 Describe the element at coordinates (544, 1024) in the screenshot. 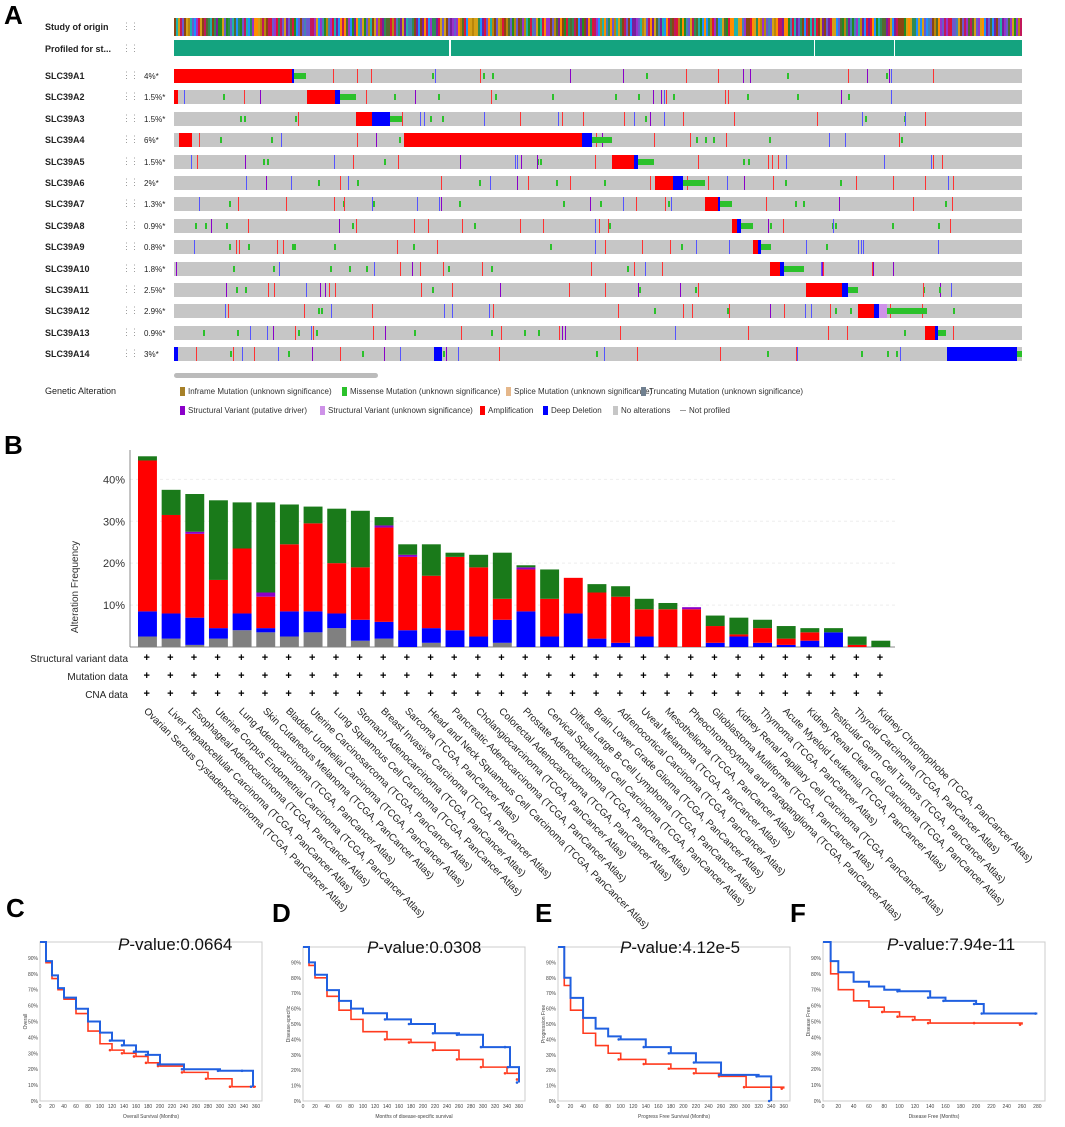

I see `y-axis-label: Progression Free` at that location.